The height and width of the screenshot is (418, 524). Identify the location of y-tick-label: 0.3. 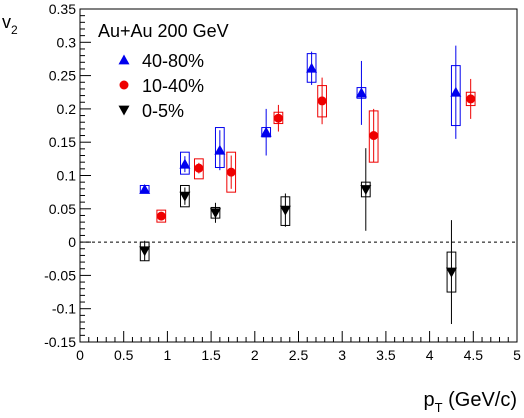
(67, 42).